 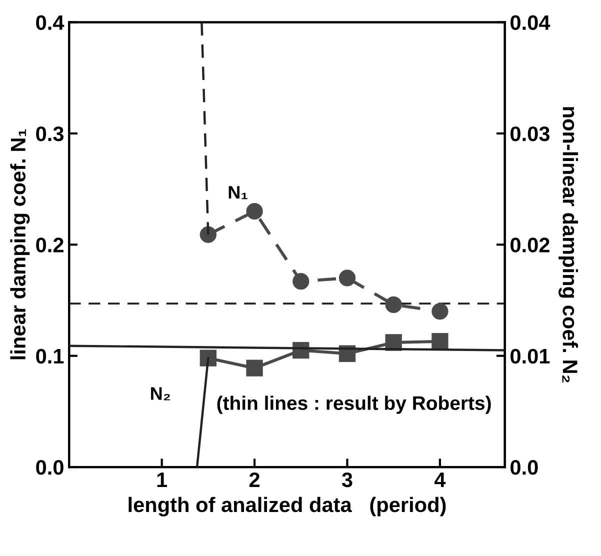 I want to click on annotation: (thin lines : result by Roberts), so click(x=354, y=405).